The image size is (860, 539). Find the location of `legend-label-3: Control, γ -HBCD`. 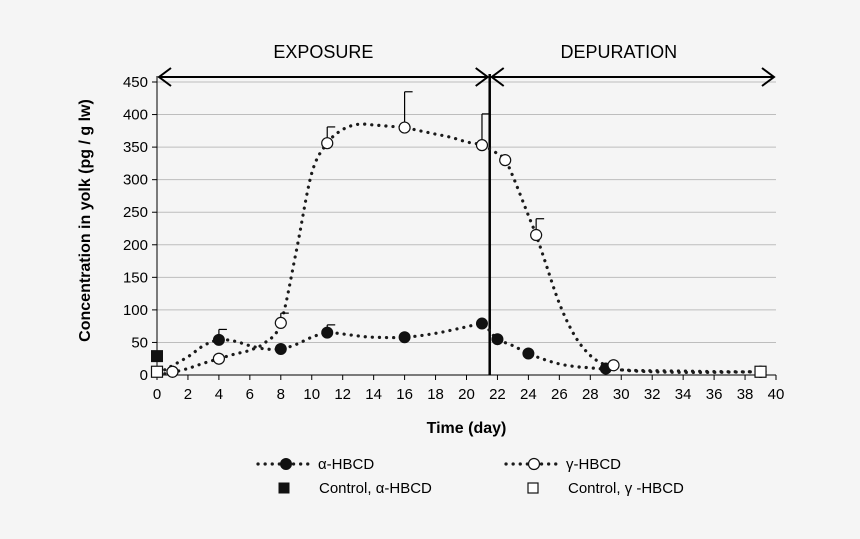

legend-label-3: Control, γ -HBCD is located at coordinates (626, 488).